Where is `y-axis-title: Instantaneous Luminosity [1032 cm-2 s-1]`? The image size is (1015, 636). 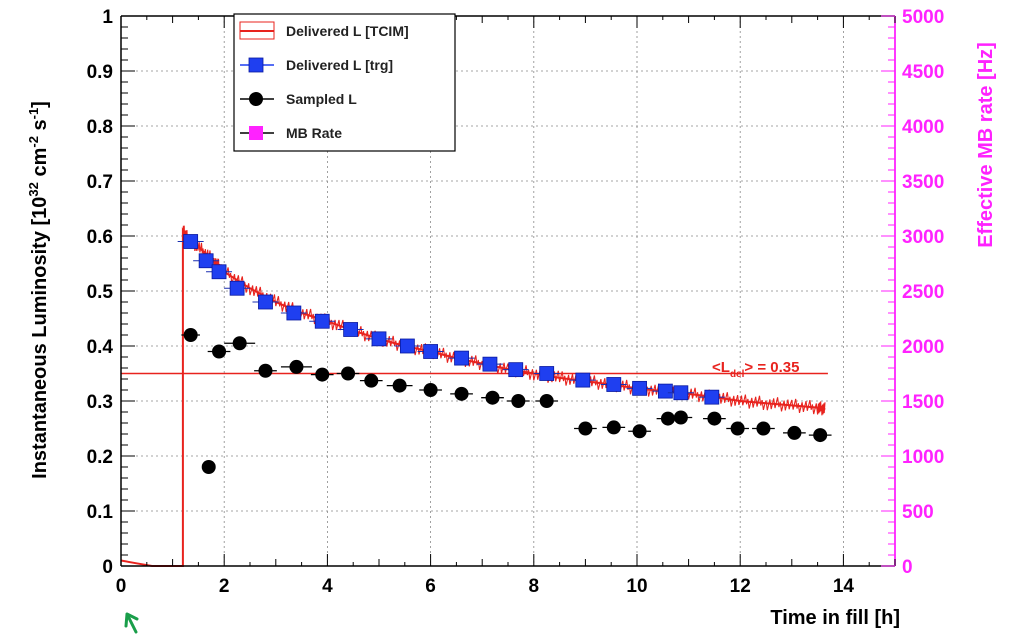
y-axis-title: Instantaneous Luminosity [1032 cm-2 s-1] is located at coordinates (38, 290).